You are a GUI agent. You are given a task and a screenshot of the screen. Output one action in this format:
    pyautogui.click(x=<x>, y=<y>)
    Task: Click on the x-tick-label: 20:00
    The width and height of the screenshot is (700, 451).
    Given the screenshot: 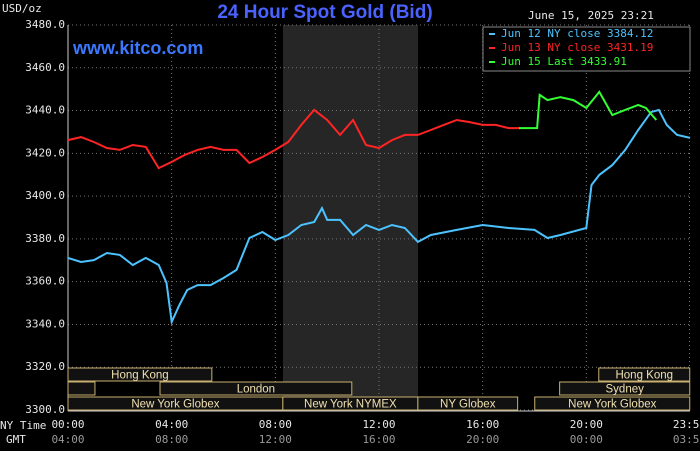 What is the action you would take?
    pyautogui.click(x=586, y=424)
    